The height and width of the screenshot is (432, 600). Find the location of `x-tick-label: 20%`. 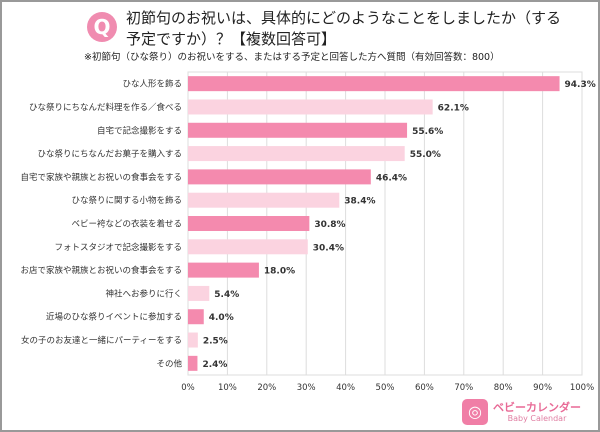

x-tick-label: 20% is located at coordinates (266, 388).